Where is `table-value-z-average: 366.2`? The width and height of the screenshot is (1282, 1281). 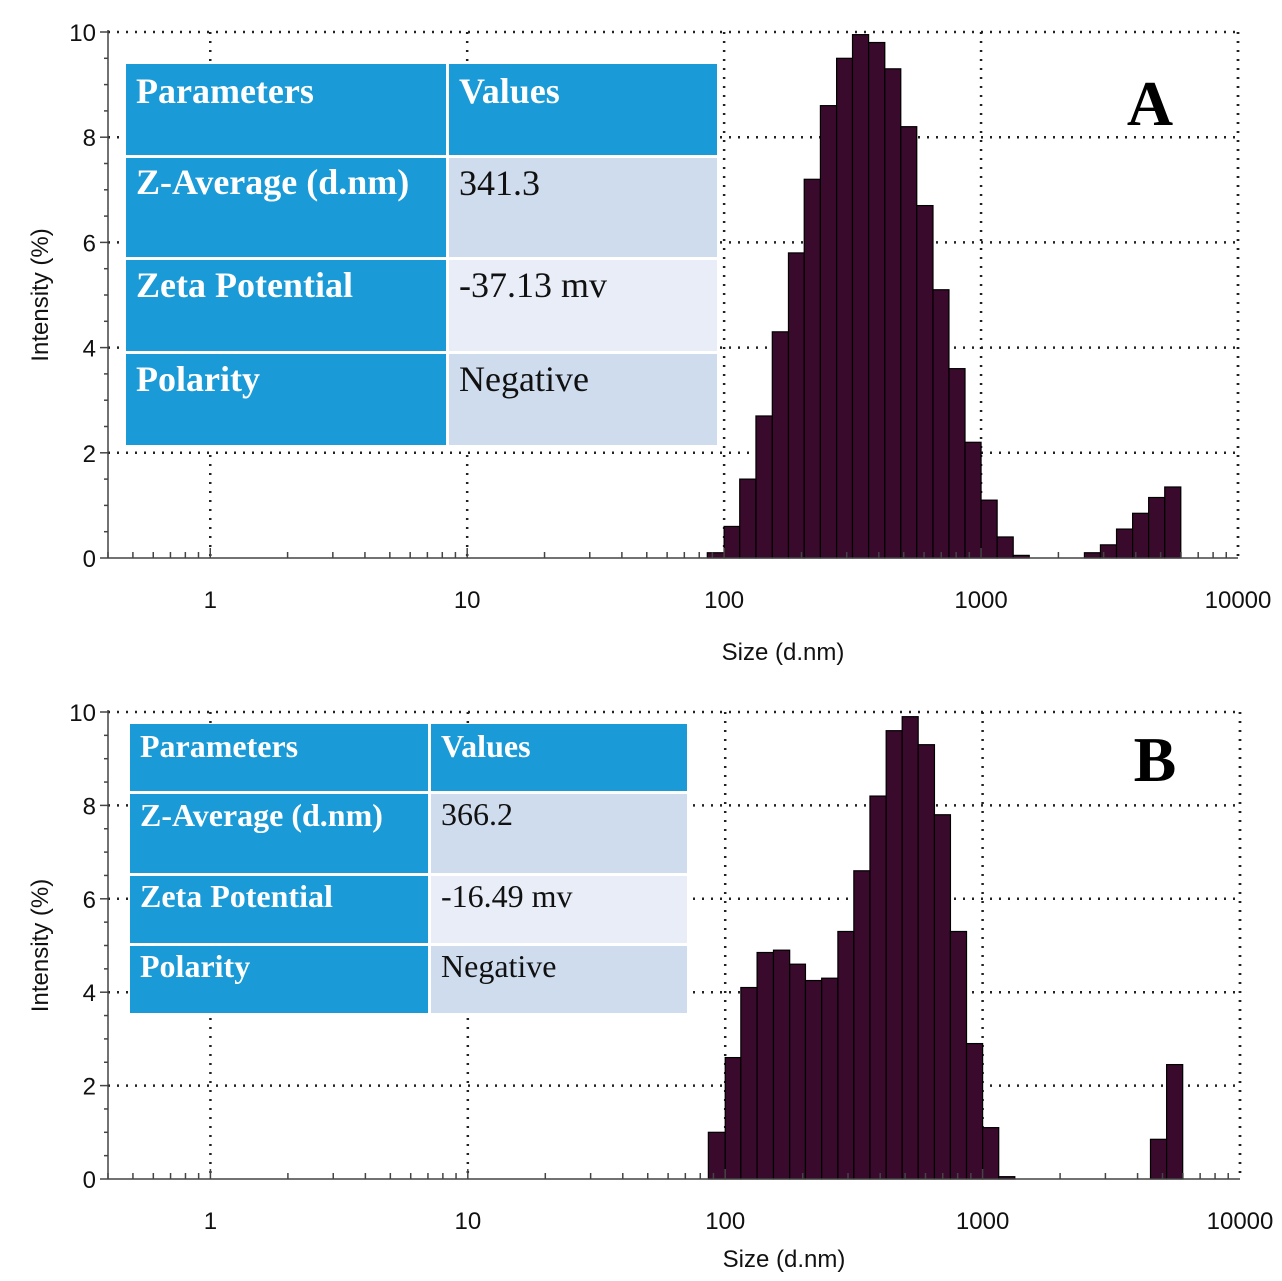 table-value-z-average: 366.2 is located at coordinates (560, 835).